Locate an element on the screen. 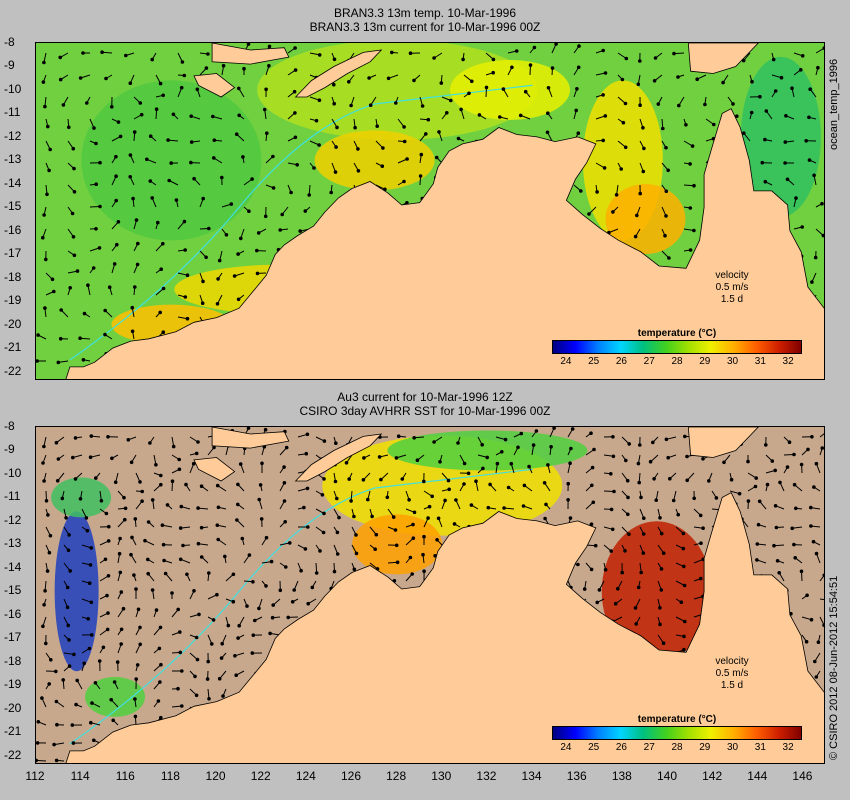 This screenshot has width=850, height=800. lon-tick: 118 is located at coordinates (170, 776).